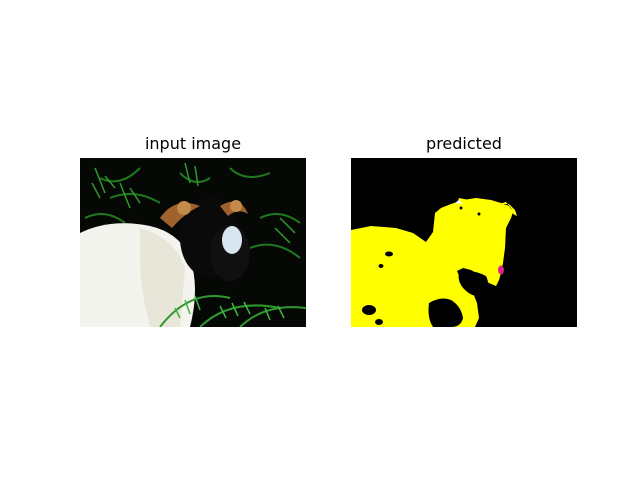  I want to click on predicted-mask, so click(464, 242).